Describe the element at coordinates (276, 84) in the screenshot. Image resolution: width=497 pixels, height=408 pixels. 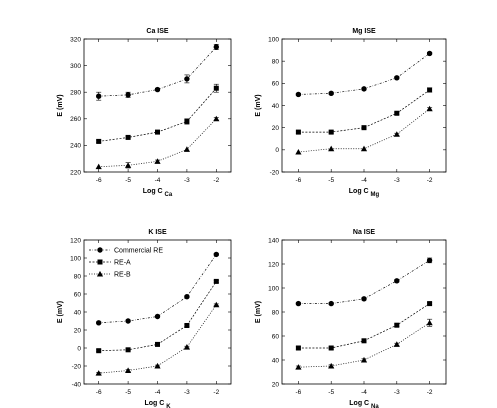
I see `y-tick-label: 60` at that location.